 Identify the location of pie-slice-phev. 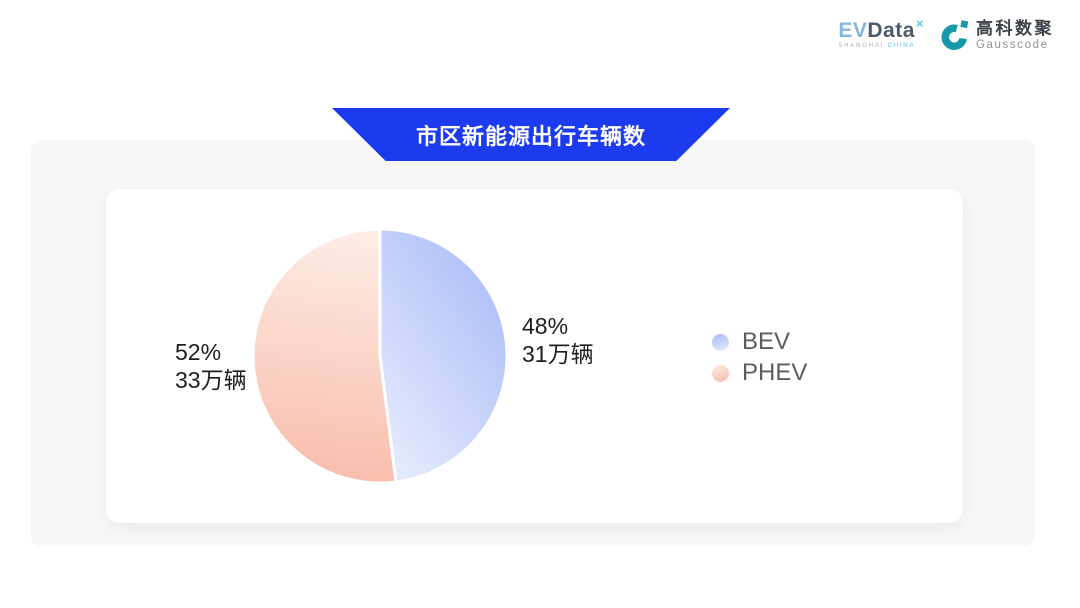
(324, 356).